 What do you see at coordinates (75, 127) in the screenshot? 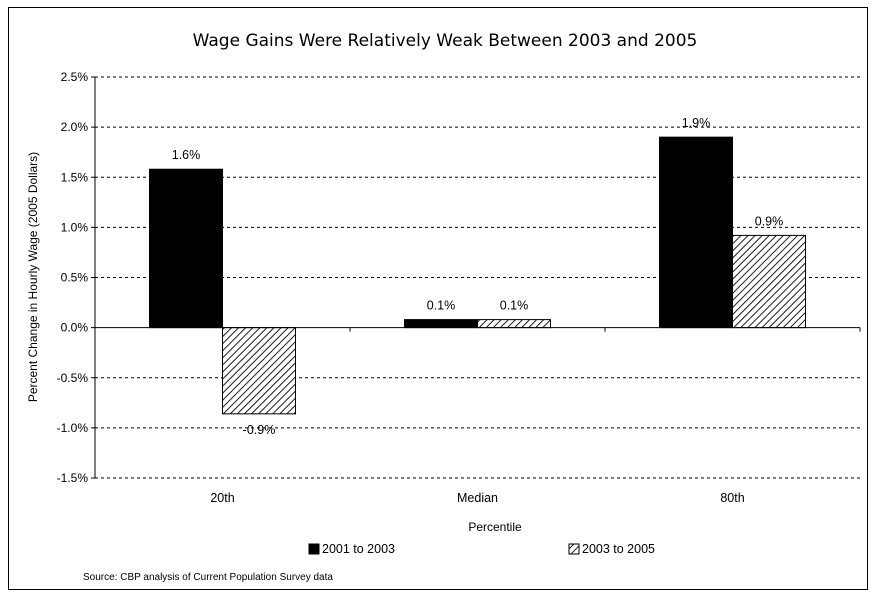
I see `y-tick-label: 2.0%` at bounding box center [75, 127].